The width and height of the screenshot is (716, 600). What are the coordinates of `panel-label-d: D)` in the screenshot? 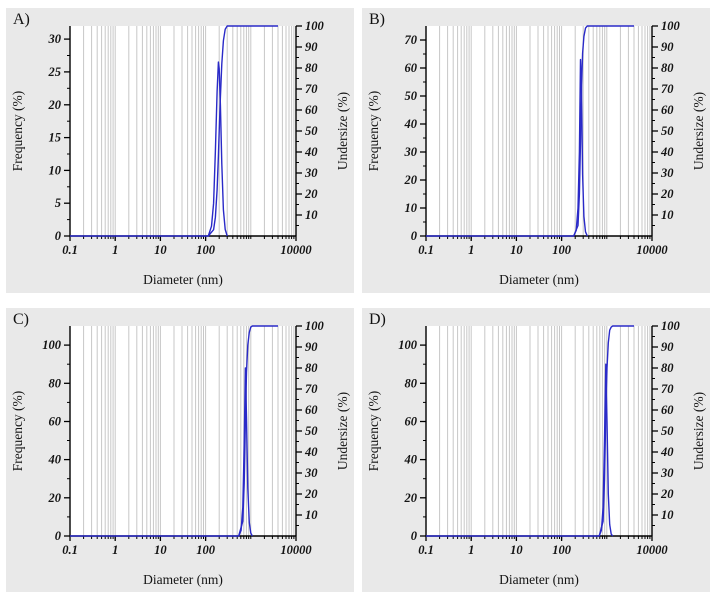 It's located at (377, 319).